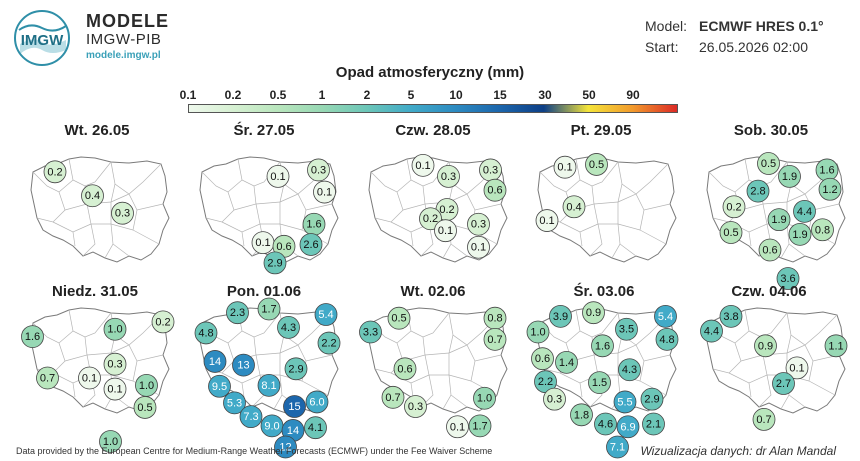  Describe the element at coordinates (633, 95) in the screenshot. I see `legend-tick: 90` at that location.